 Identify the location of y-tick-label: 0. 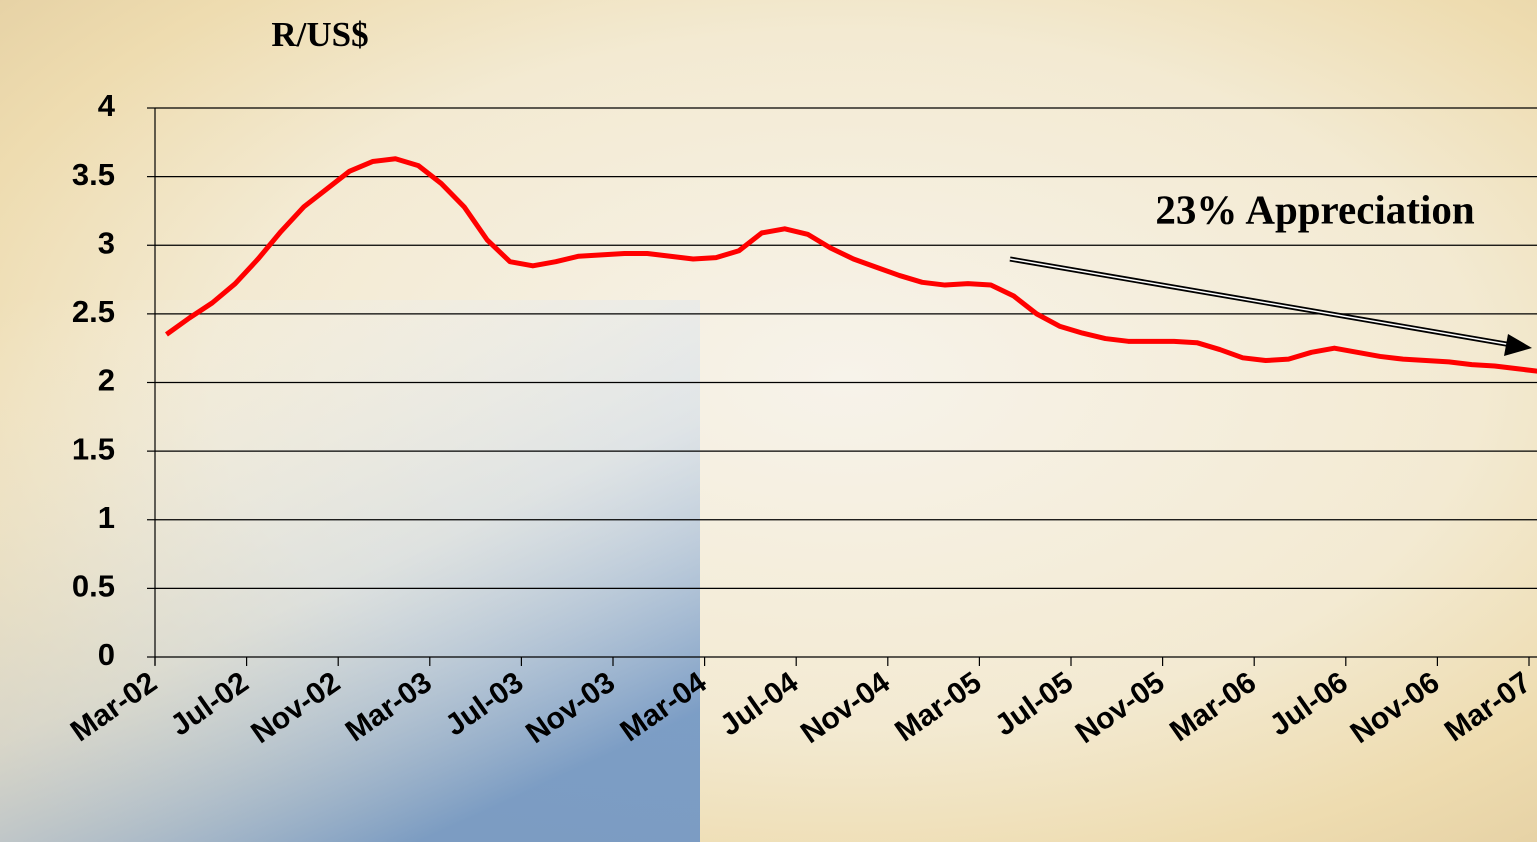
(106, 654).